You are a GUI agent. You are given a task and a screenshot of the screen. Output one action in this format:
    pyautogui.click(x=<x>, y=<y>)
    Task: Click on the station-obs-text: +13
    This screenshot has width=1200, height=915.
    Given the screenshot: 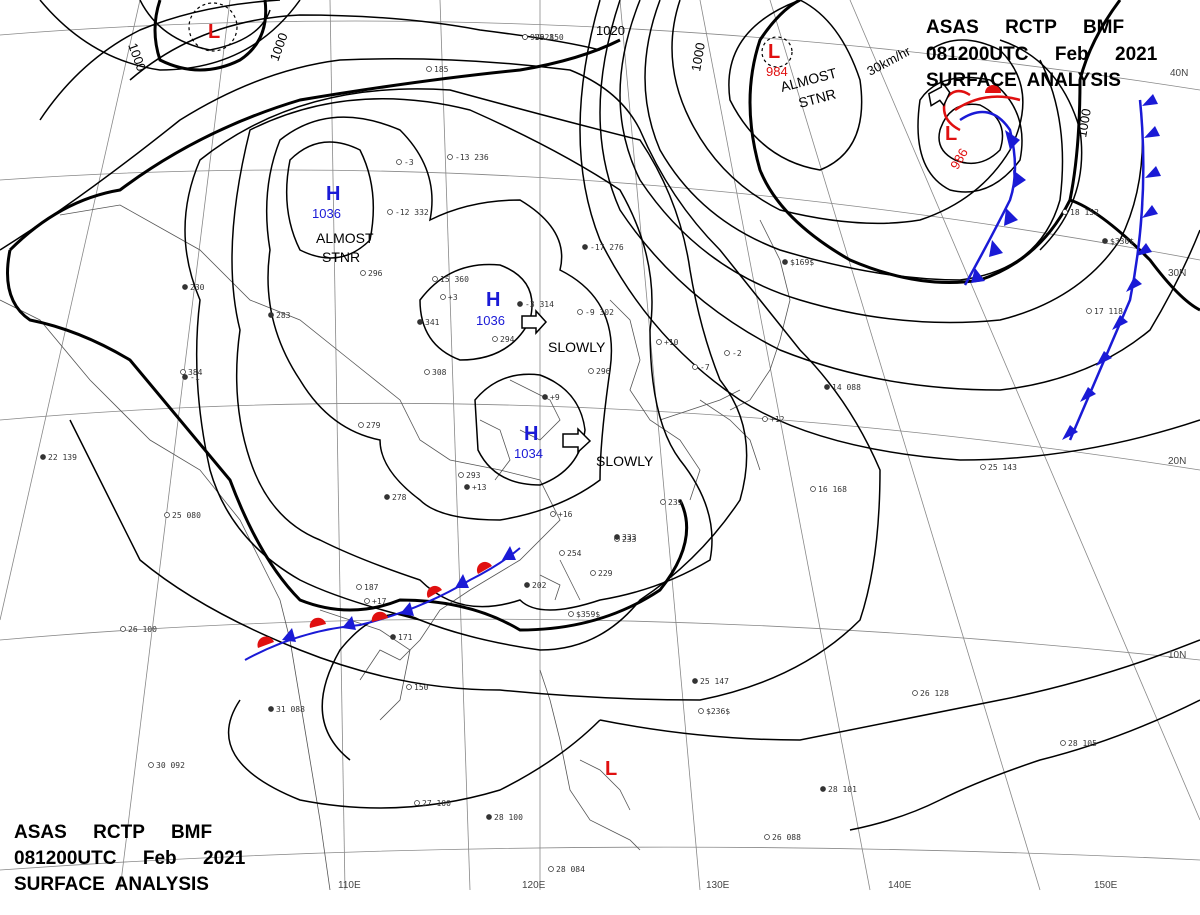 What is the action you would take?
    pyautogui.click(x=479, y=487)
    